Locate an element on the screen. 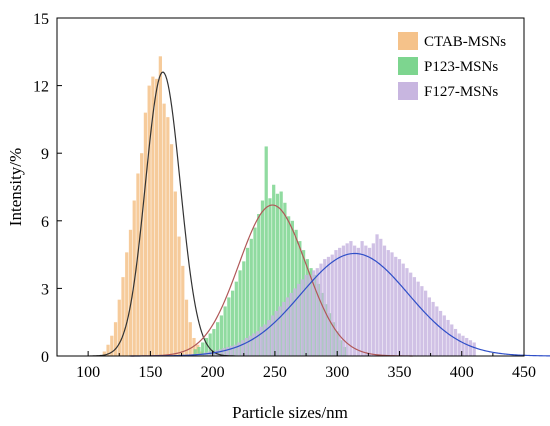  y-tick-label: 3 is located at coordinates (45, 289).